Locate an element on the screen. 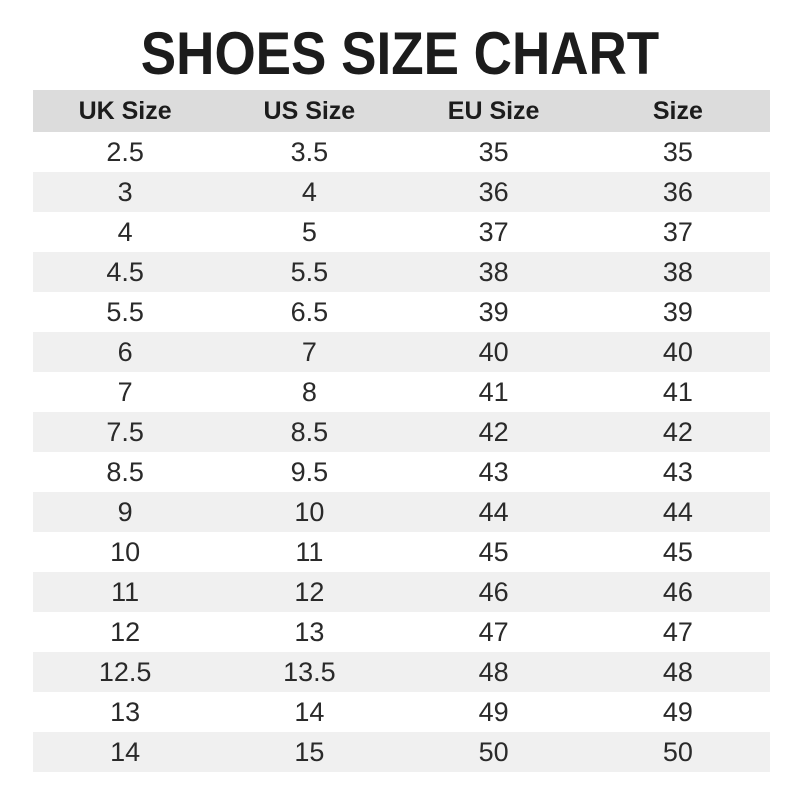 This screenshot has width=800, height=800. table-row: 3 4 36 36 is located at coordinates (401, 192).